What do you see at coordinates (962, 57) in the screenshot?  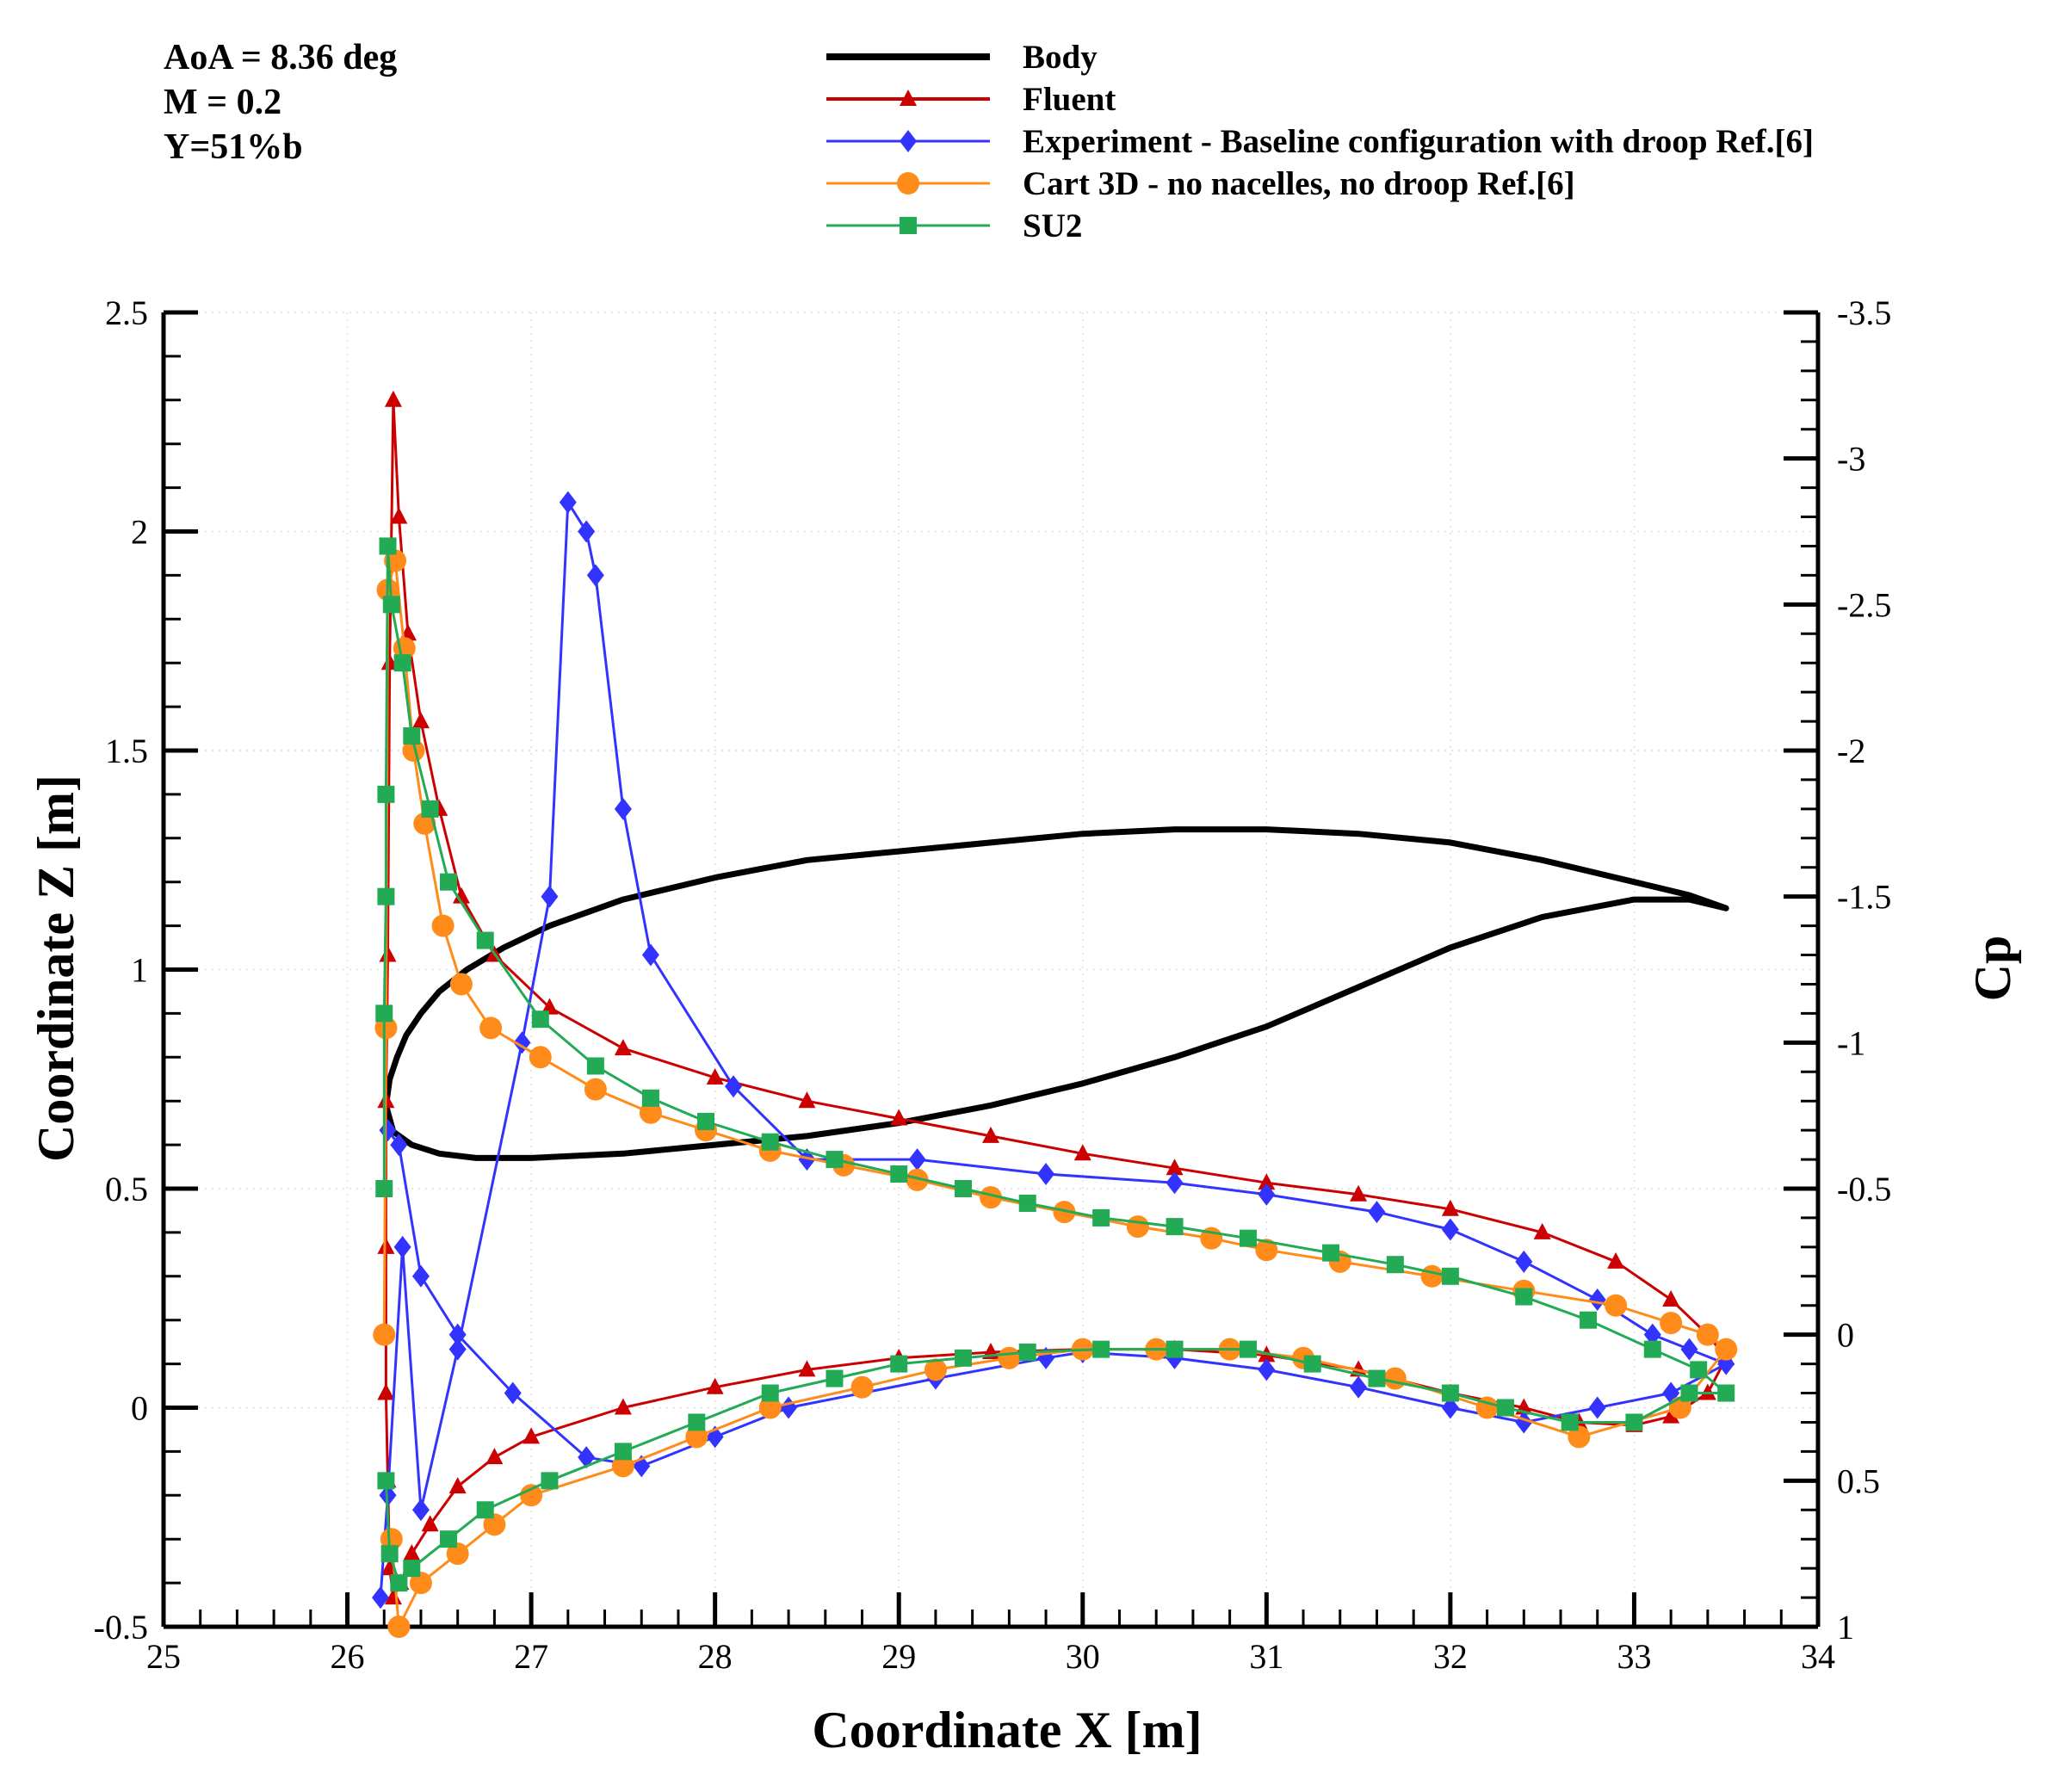 I see `legend-entry-body: Body` at bounding box center [962, 57].